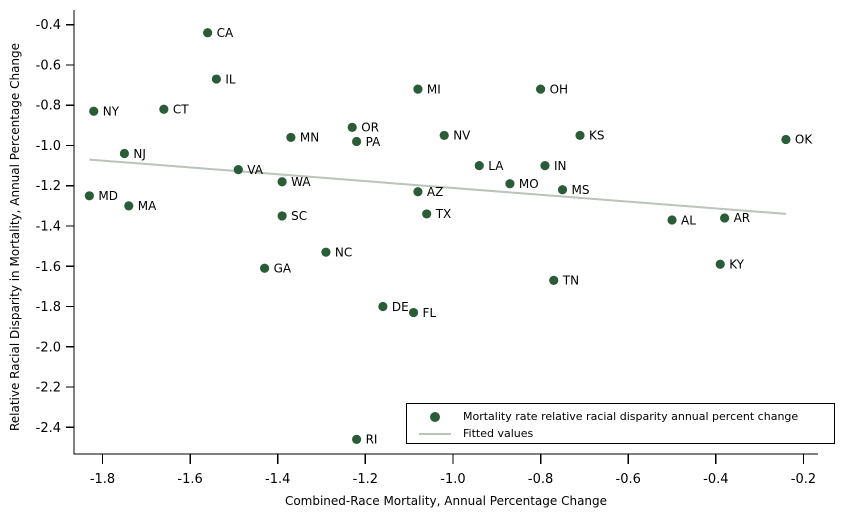  I want to click on y-tick-label: -1.0, so click(48, 146).